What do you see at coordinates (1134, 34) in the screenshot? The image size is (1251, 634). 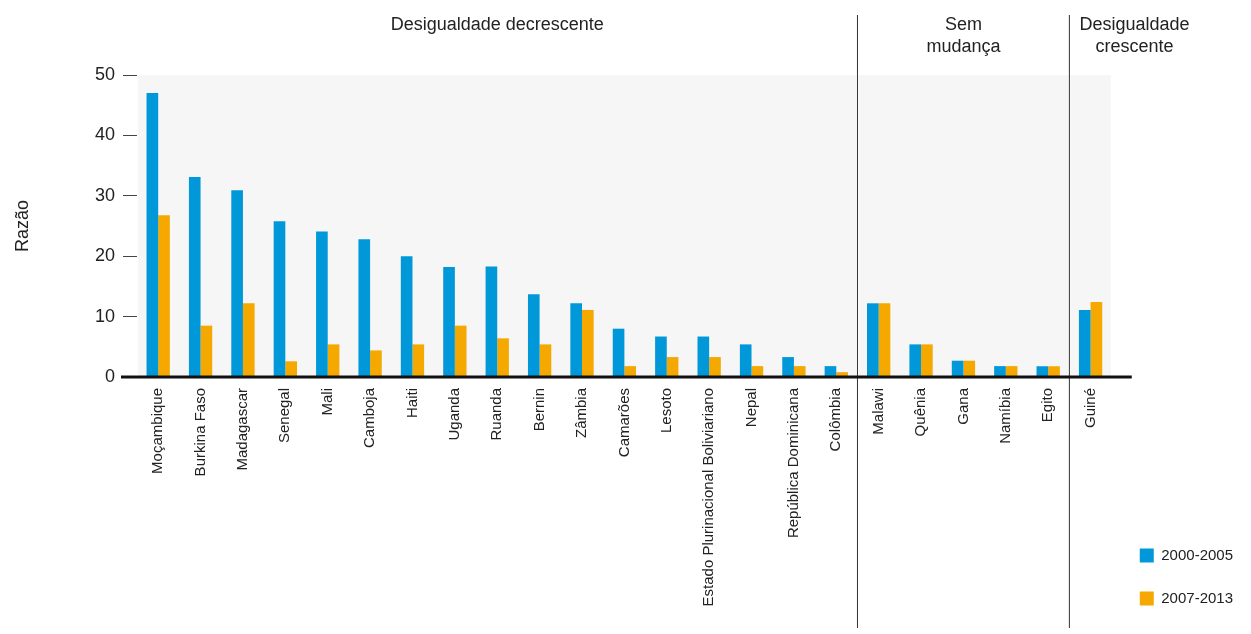 I see `band-label: Desigualdade crescente` at bounding box center [1134, 34].